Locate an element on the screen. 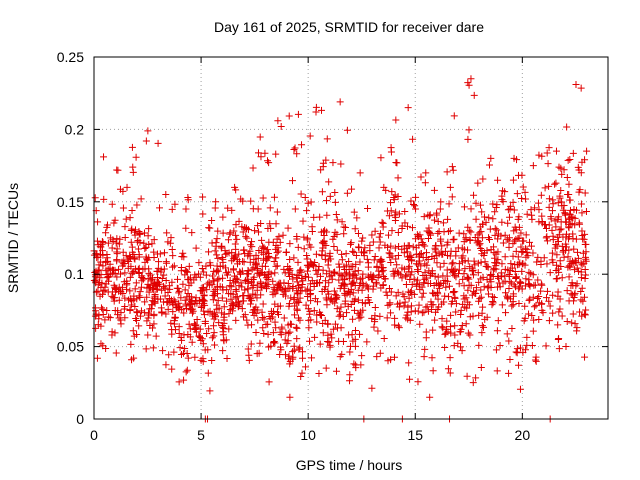  x-tick-label: 0 is located at coordinates (94, 435).